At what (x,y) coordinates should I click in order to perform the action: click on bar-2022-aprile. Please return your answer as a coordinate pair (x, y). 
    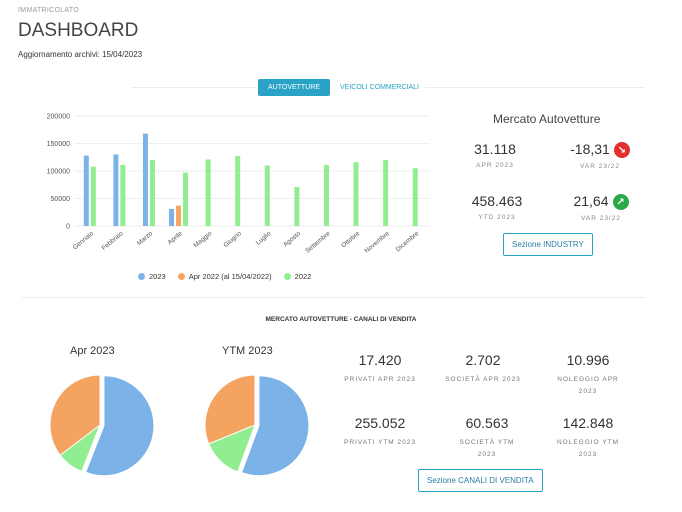
    Looking at the image, I should click on (186, 199).